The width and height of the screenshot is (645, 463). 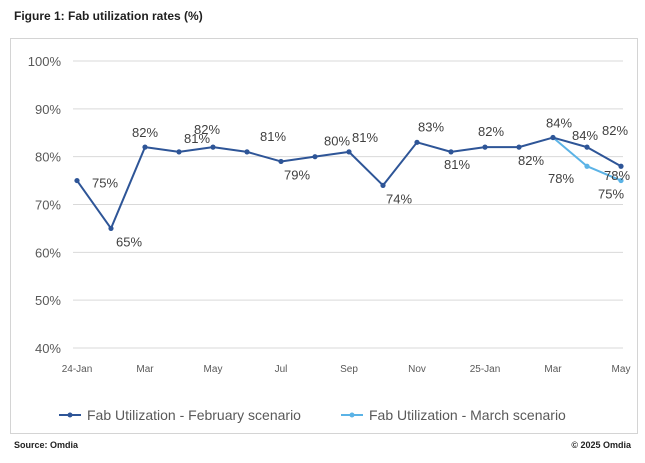 What do you see at coordinates (399, 198) in the screenshot?
I see `data-label: 74%` at bounding box center [399, 198].